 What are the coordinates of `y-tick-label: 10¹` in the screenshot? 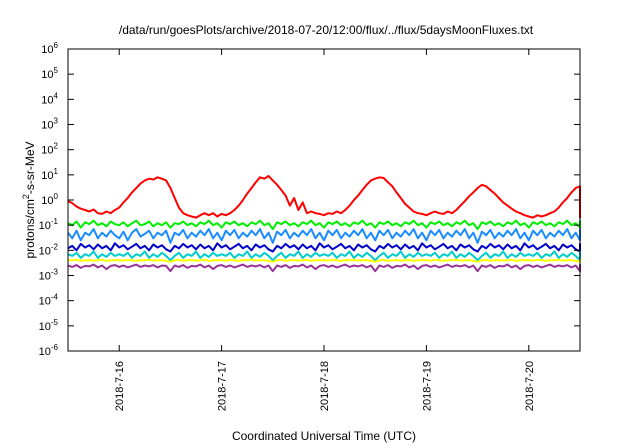 It's located at (49, 174).